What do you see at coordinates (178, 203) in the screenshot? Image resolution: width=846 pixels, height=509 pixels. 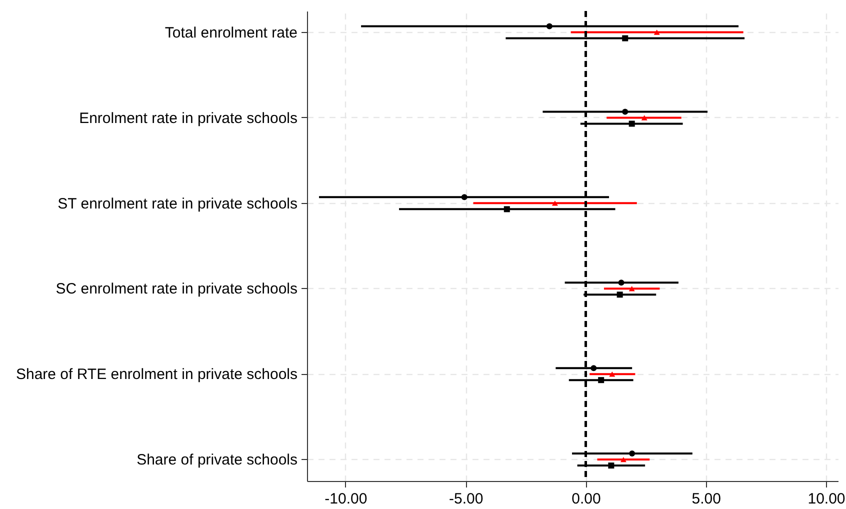 I see `y-tick-label: ST enrolment rate in private schools` at bounding box center [178, 203].